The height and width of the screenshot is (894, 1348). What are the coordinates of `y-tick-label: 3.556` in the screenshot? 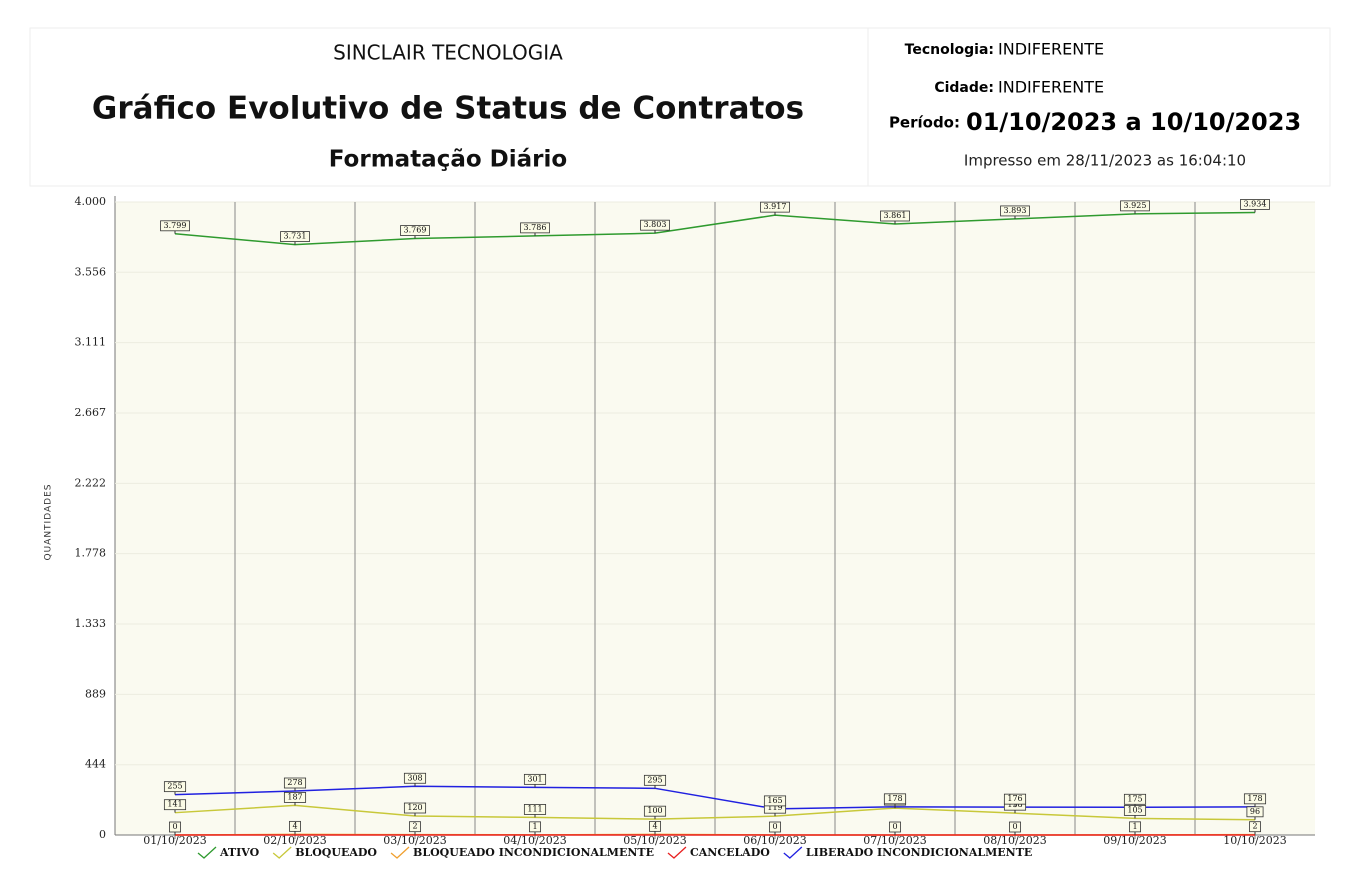 It's located at (91, 271).